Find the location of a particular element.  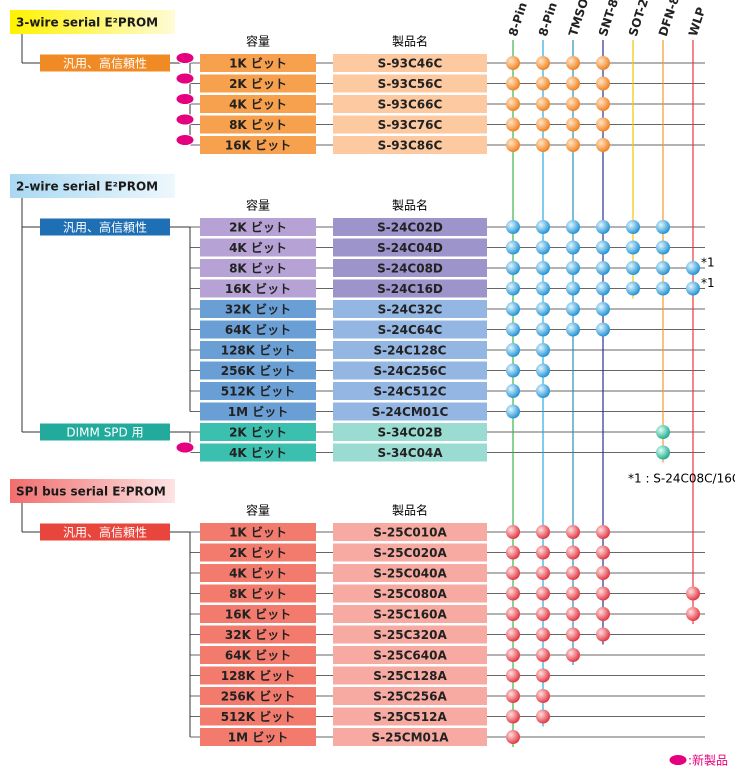

product: S-24C128C is located at coordinates (410, 351).